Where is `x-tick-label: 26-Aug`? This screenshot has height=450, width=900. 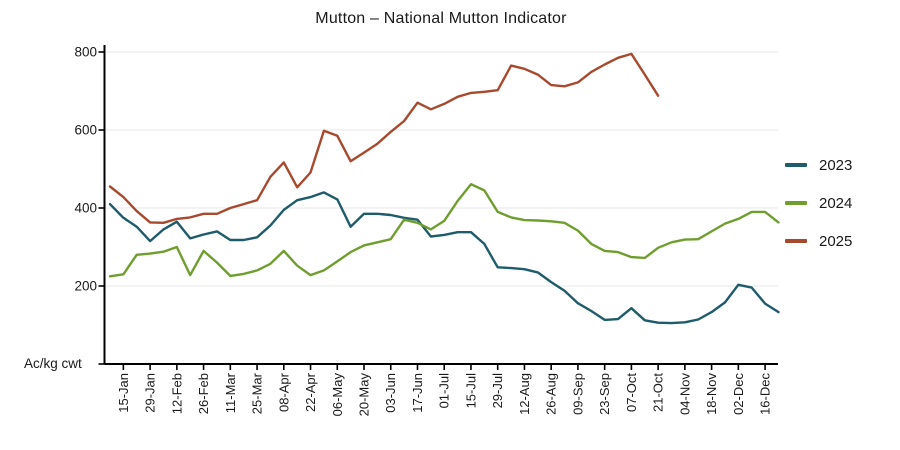
x-tick-label: 26-Aug is located at coordinates (551, 394).